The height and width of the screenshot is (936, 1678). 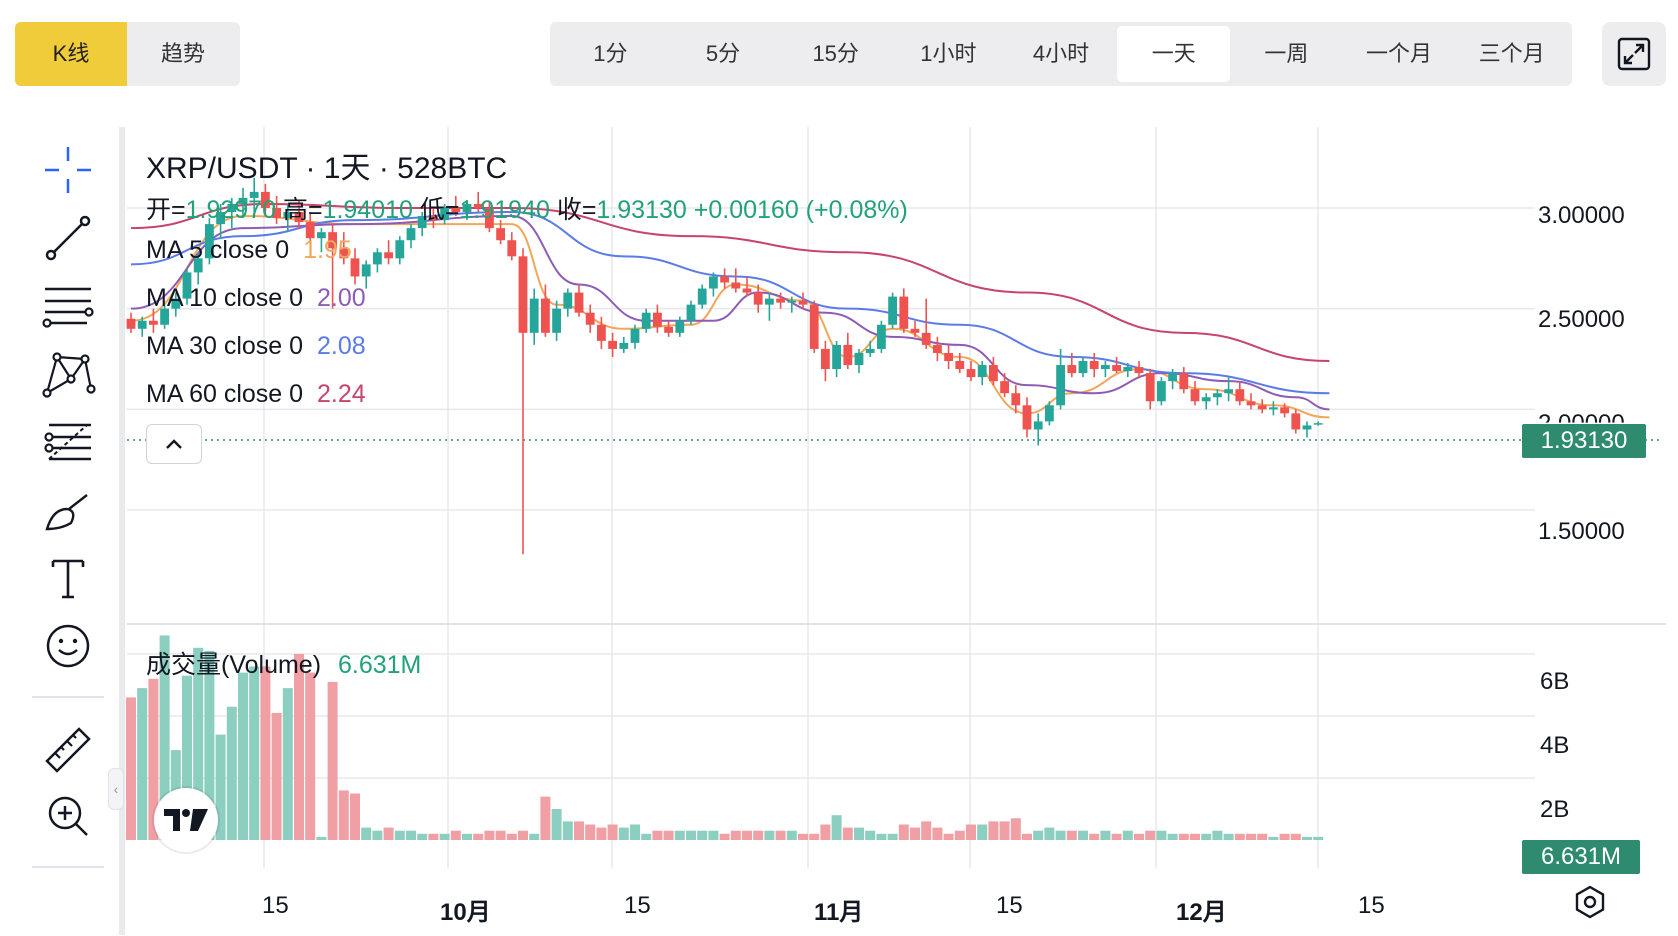 I want to click on crosshair-tool, so click(x=68, y=170).